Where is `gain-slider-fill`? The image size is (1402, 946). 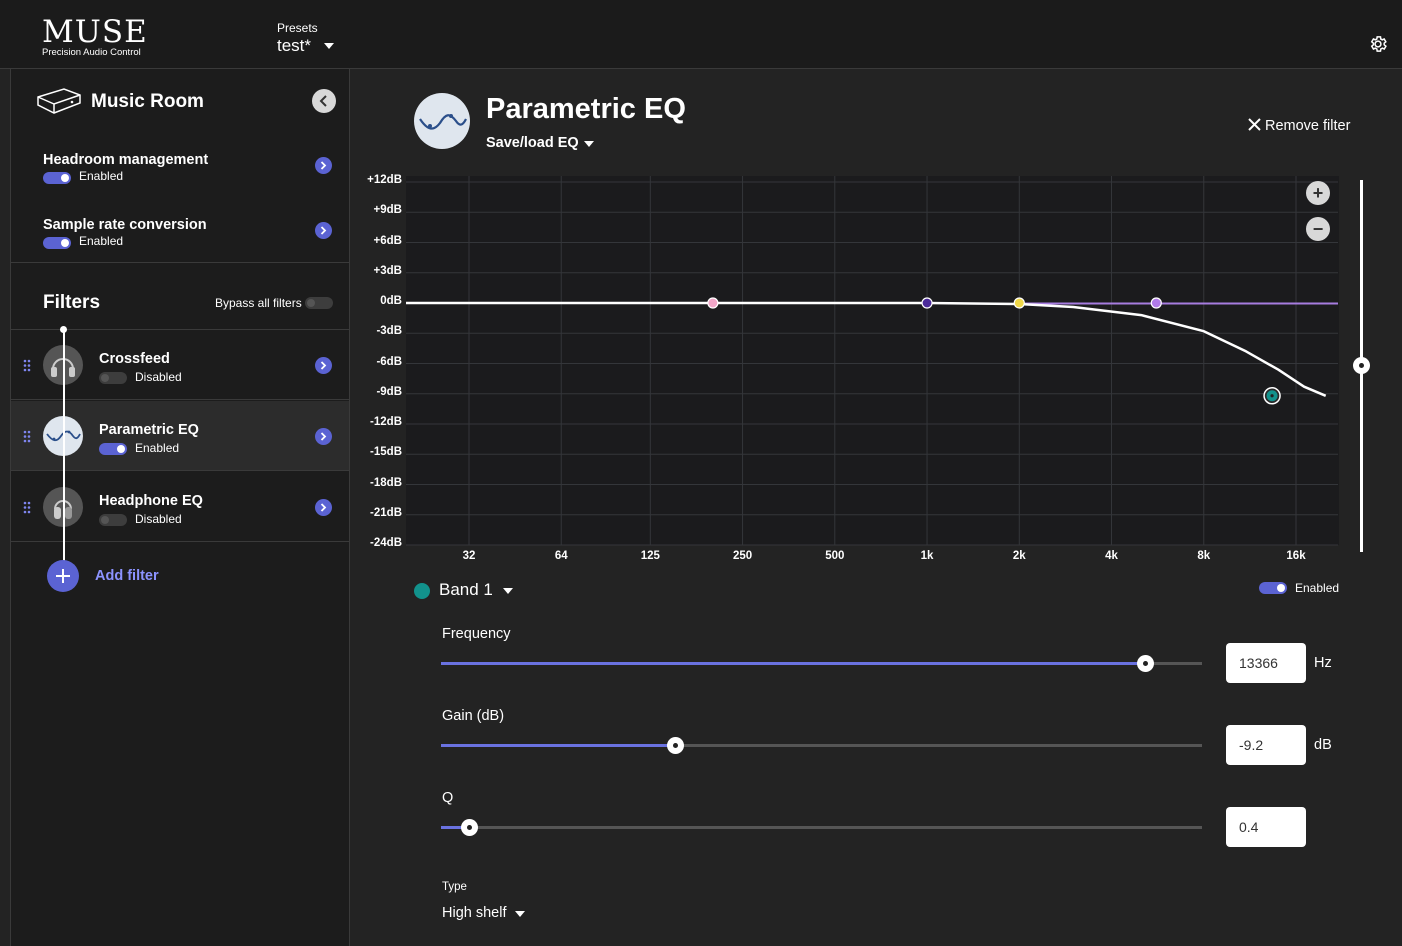
gain-slider-fill is located at coordinates (558, 745).